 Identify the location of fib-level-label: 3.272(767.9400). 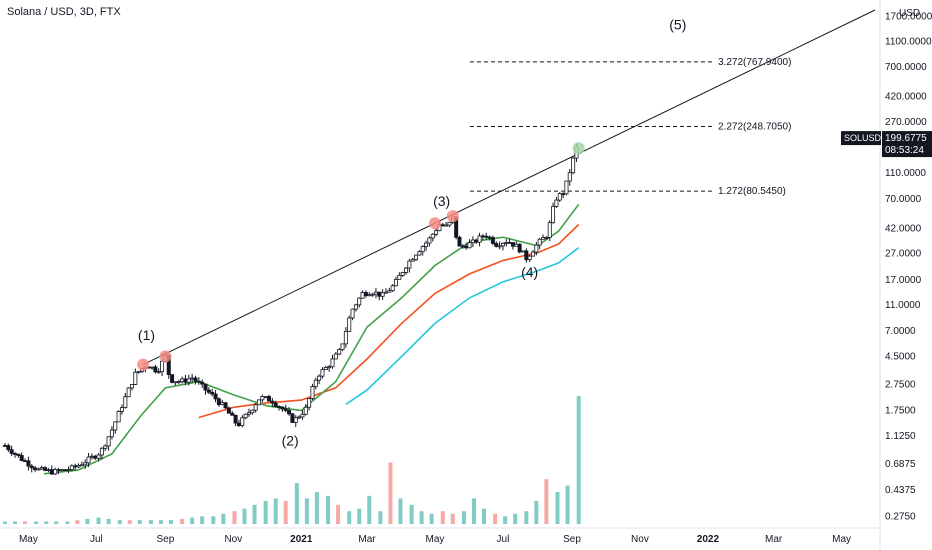
(754, 62).